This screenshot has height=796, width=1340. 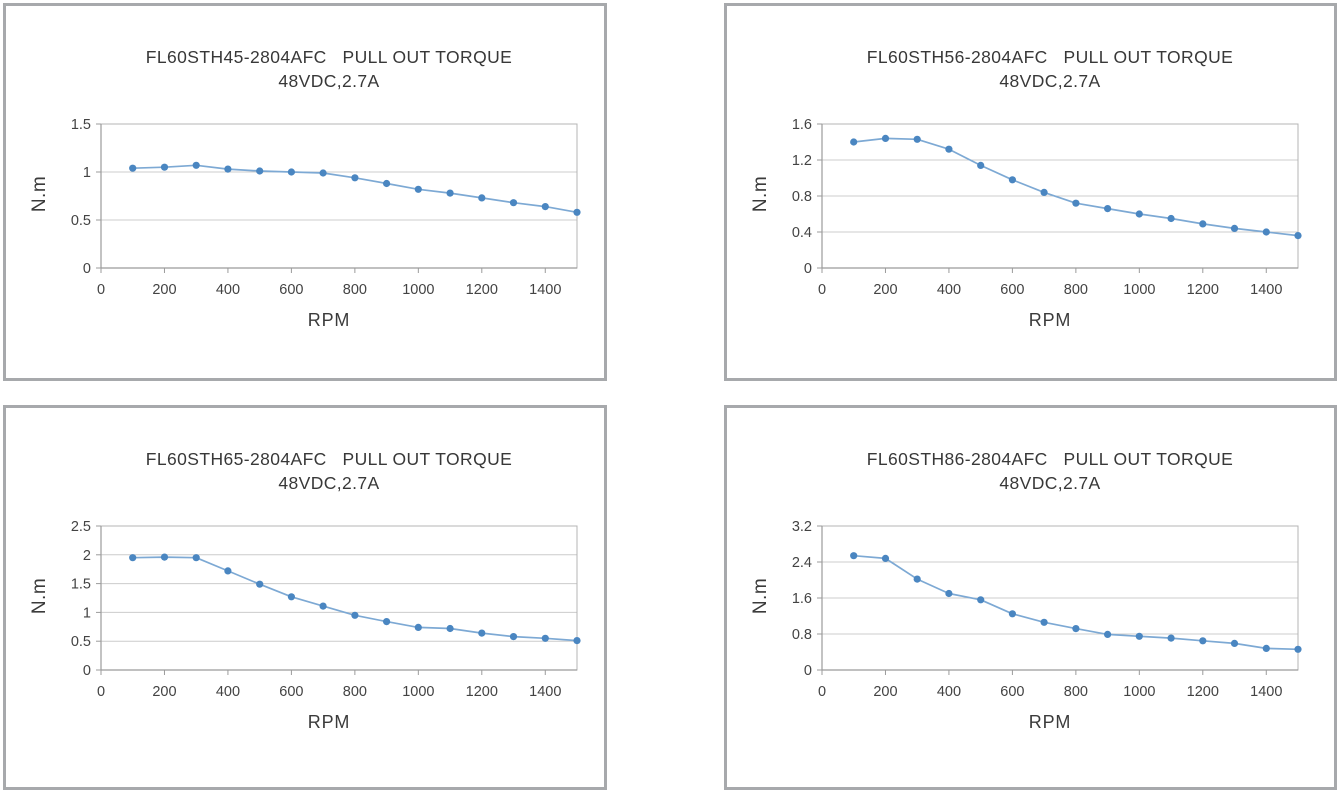 What do you see at coordinates (802, 635) in the screenshot?
I see `y-tick-label: 0.8` at bounding box center [802, 635].